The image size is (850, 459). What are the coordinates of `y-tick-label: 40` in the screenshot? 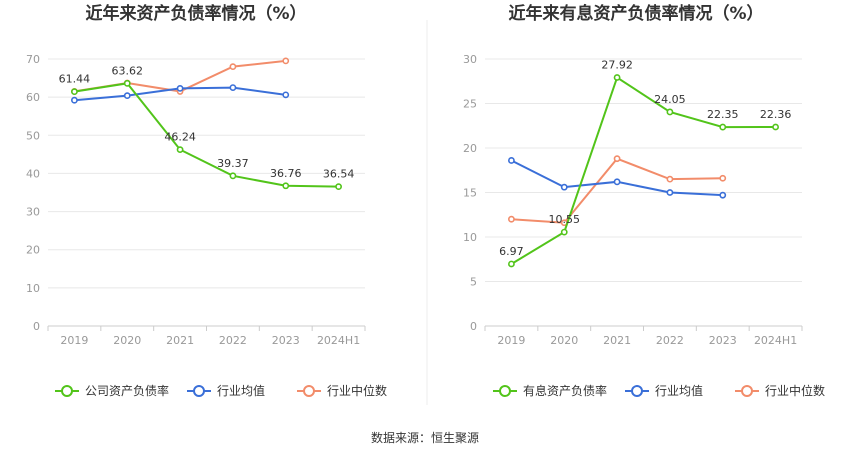 It's located at (33, 173).